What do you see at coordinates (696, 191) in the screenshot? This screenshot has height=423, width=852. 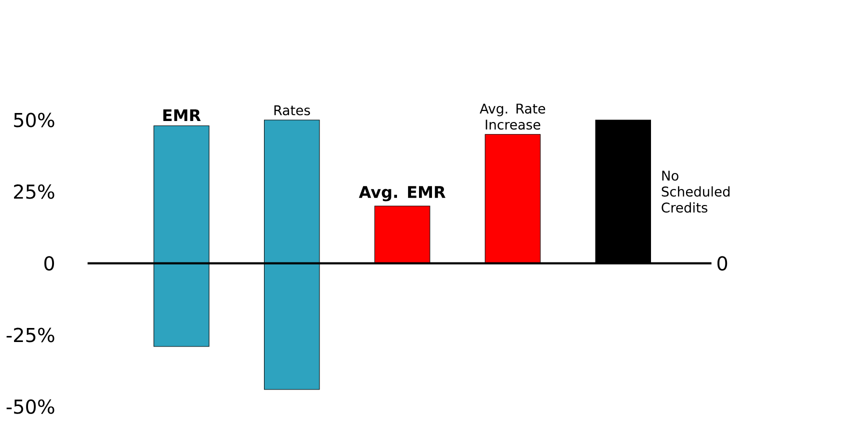 I see `x-tick-label: No Scheduled Credits` at bounding box center [696, 191].